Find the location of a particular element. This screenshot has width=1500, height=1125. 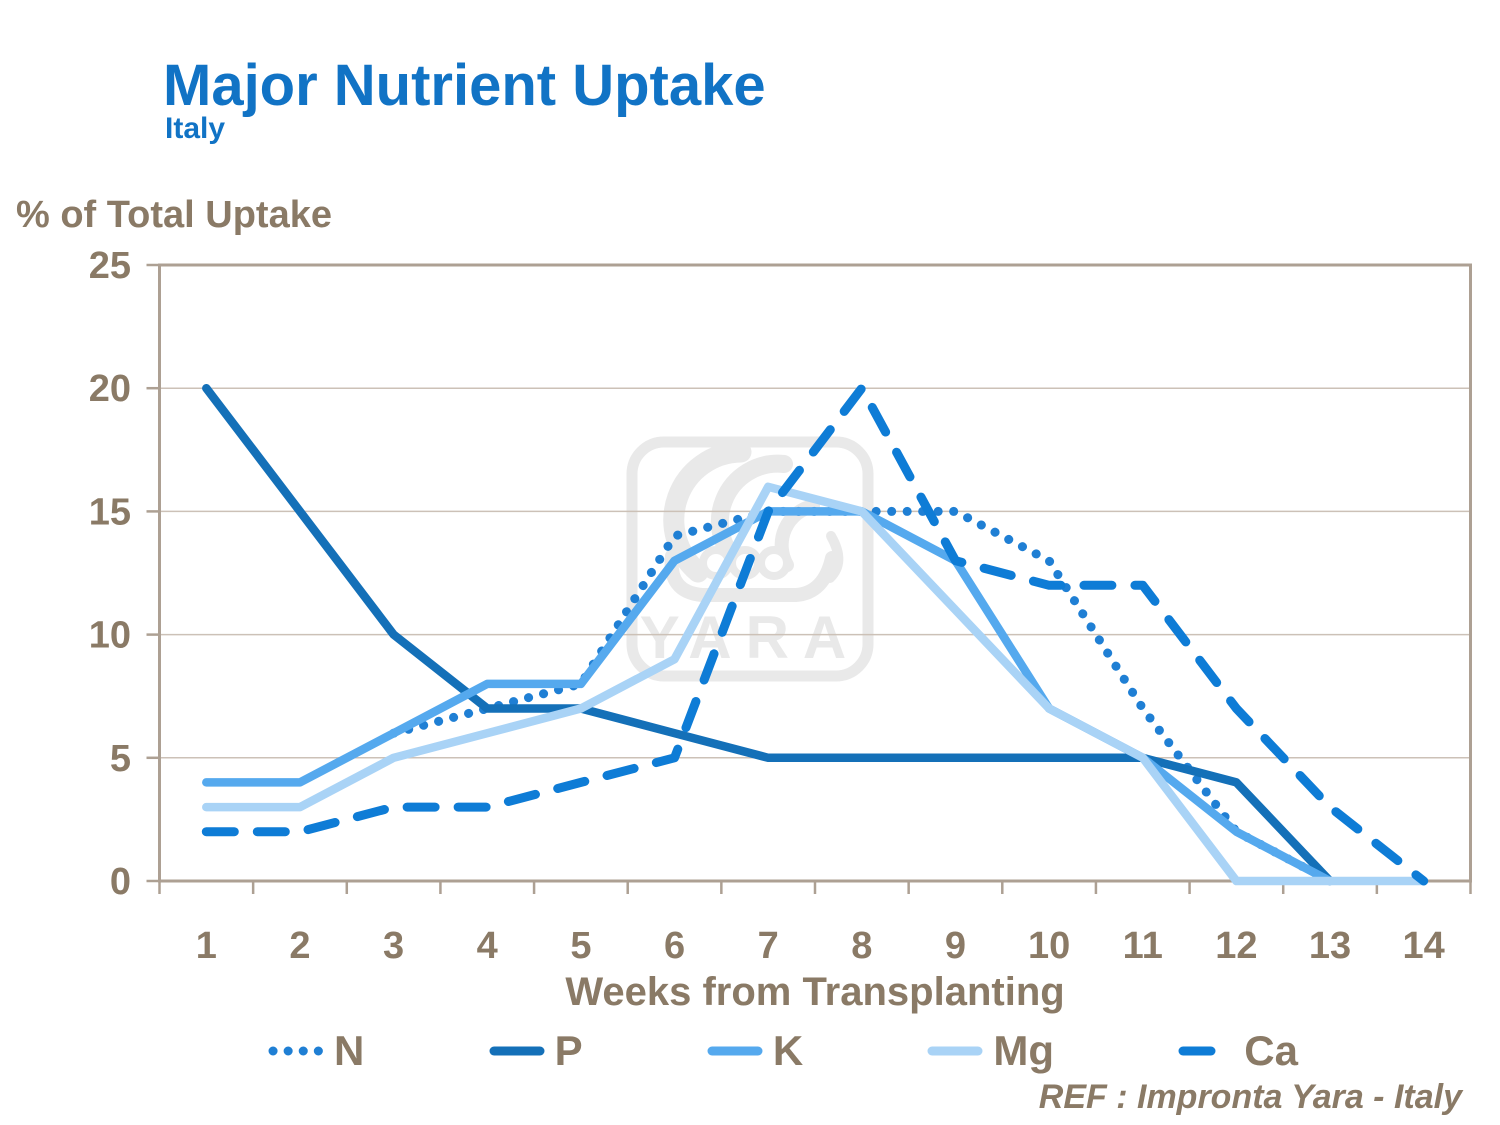

y-tick-label-15: 15 is located at coordinates (110, 512).